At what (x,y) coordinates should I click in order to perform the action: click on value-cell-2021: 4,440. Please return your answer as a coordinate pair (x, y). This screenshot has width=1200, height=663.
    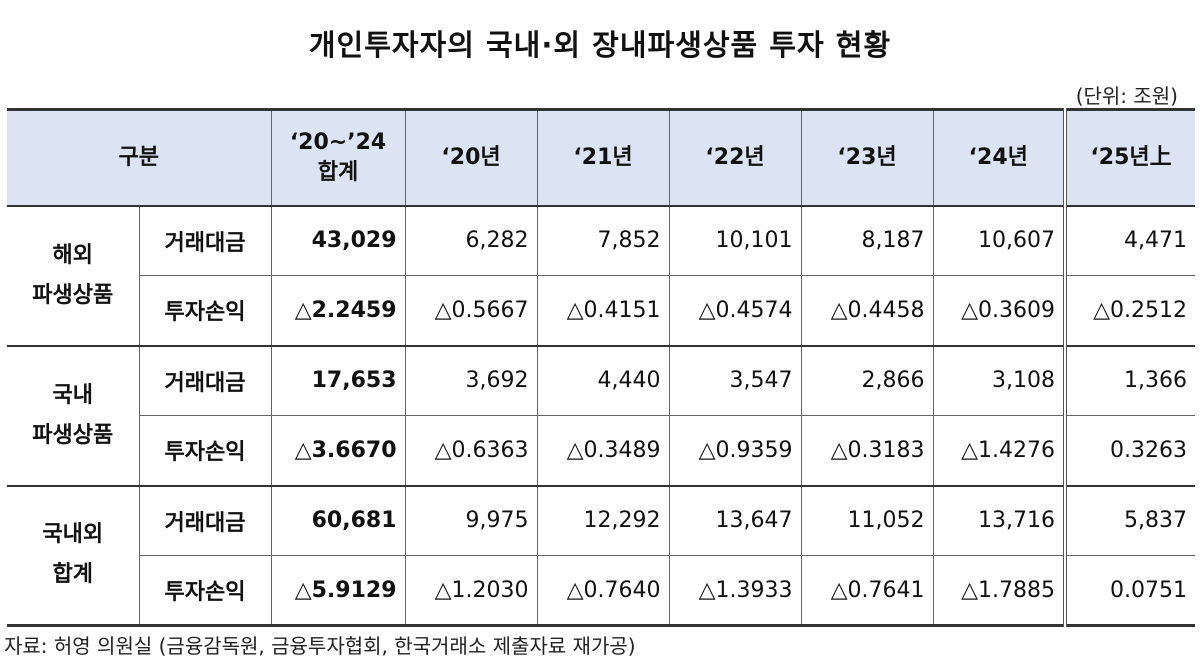
    Looking at the image, I should click on (603, 380).